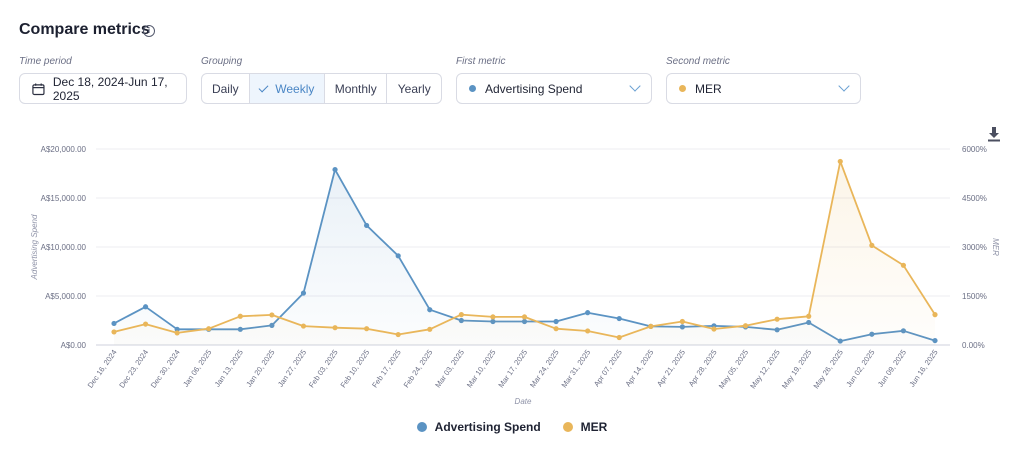  I want to click on x-tick-label: Apr 14, 2025, so click(639, 368).